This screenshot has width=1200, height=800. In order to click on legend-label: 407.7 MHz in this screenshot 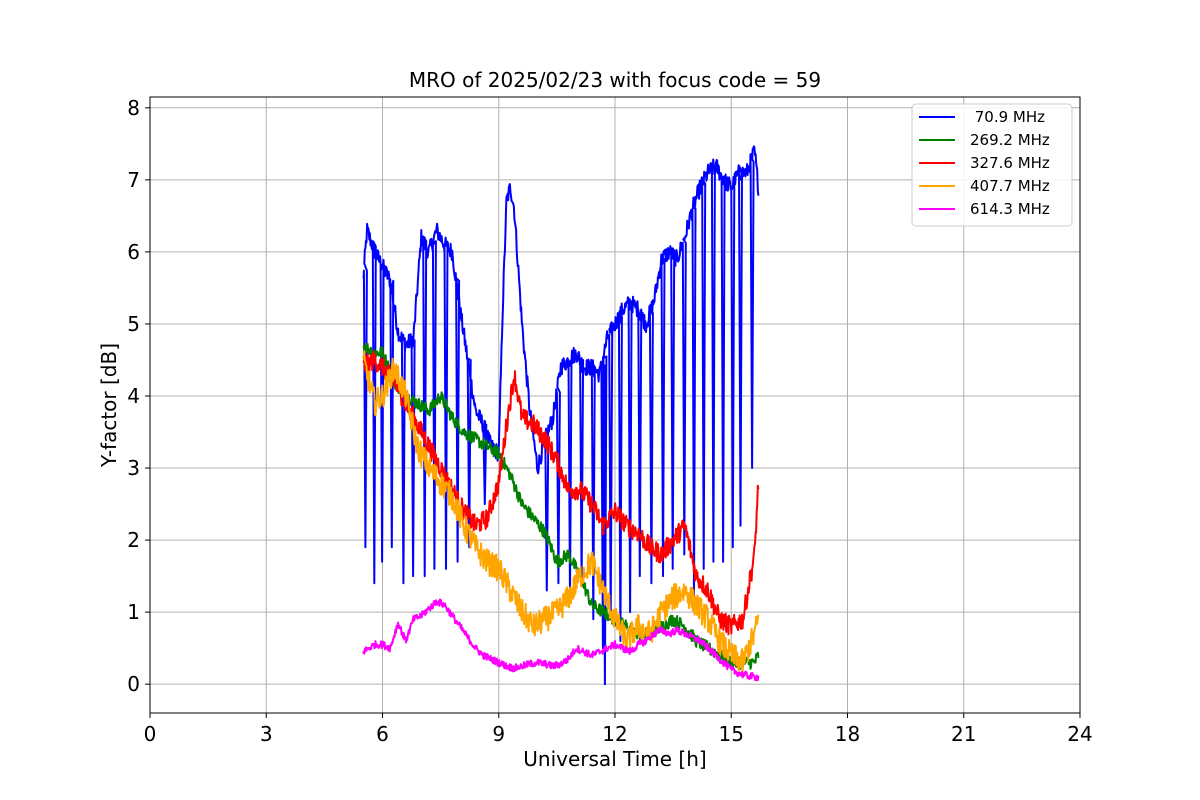, I will do `click(1010, 186)`.